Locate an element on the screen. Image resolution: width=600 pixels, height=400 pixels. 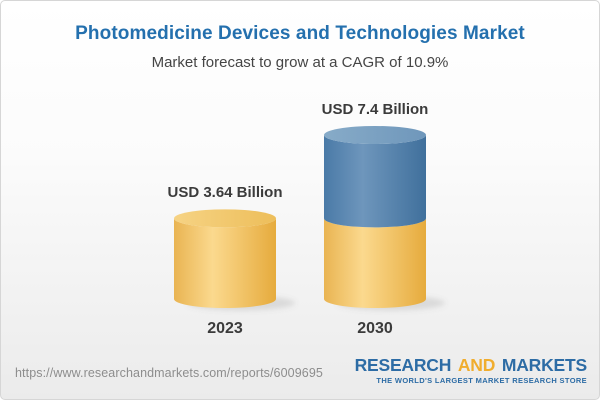
x-axis-label-2030: 2030 is located at coordinates (375, 328).